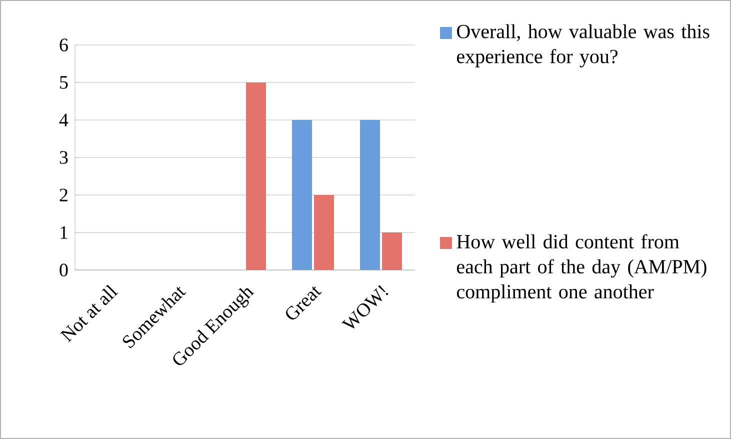  What do you see at coordinates (64, 270) in the screenshot?
I see `y-tick-label: 0` at bounding box center [64, 270].